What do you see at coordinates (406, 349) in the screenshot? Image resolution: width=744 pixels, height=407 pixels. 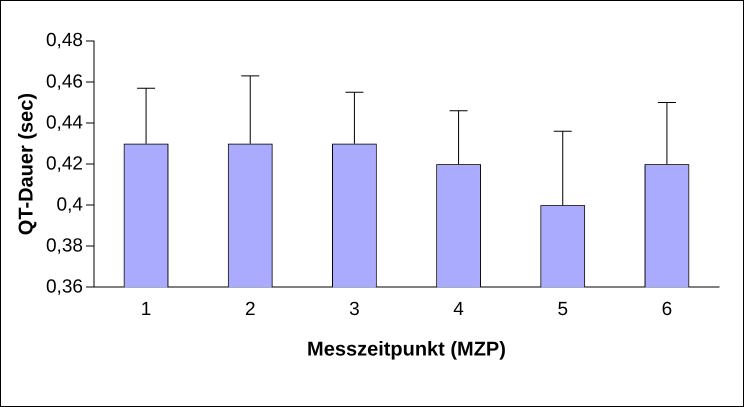 I see `x-axis-title: Messzeitpunkt (MZP)` at bounding box center [406, 349].